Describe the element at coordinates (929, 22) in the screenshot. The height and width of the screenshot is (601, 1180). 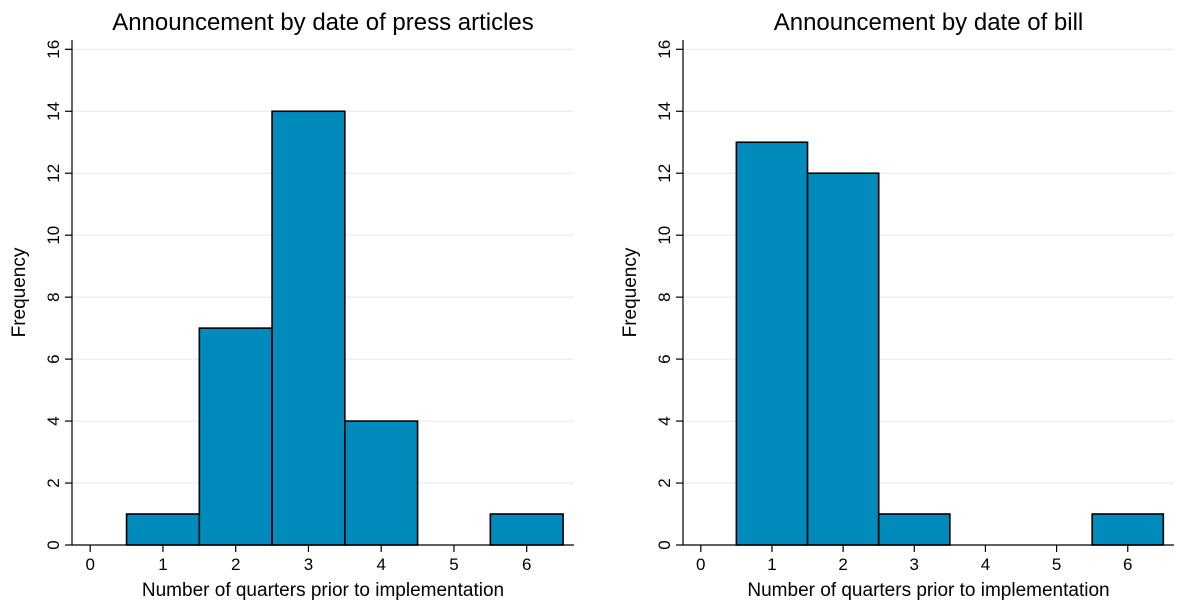
I see `chart-title: Announcement by date of bill` at that location.